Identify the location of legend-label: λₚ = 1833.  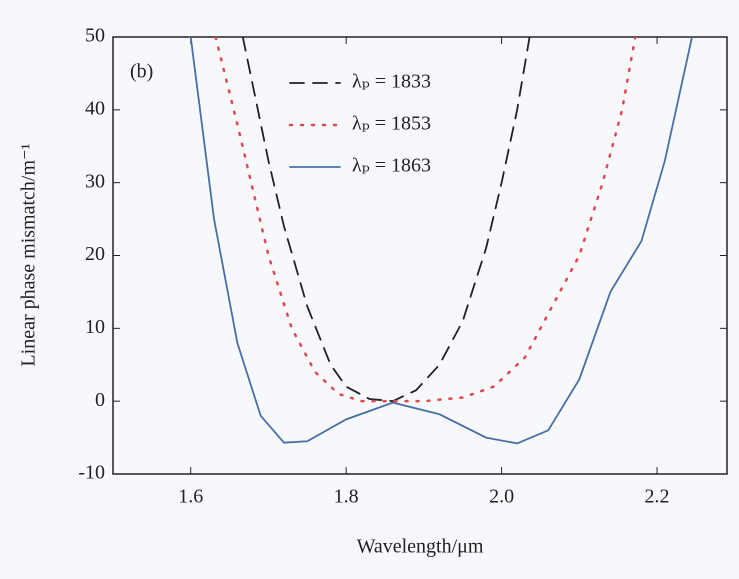
(391, 82).